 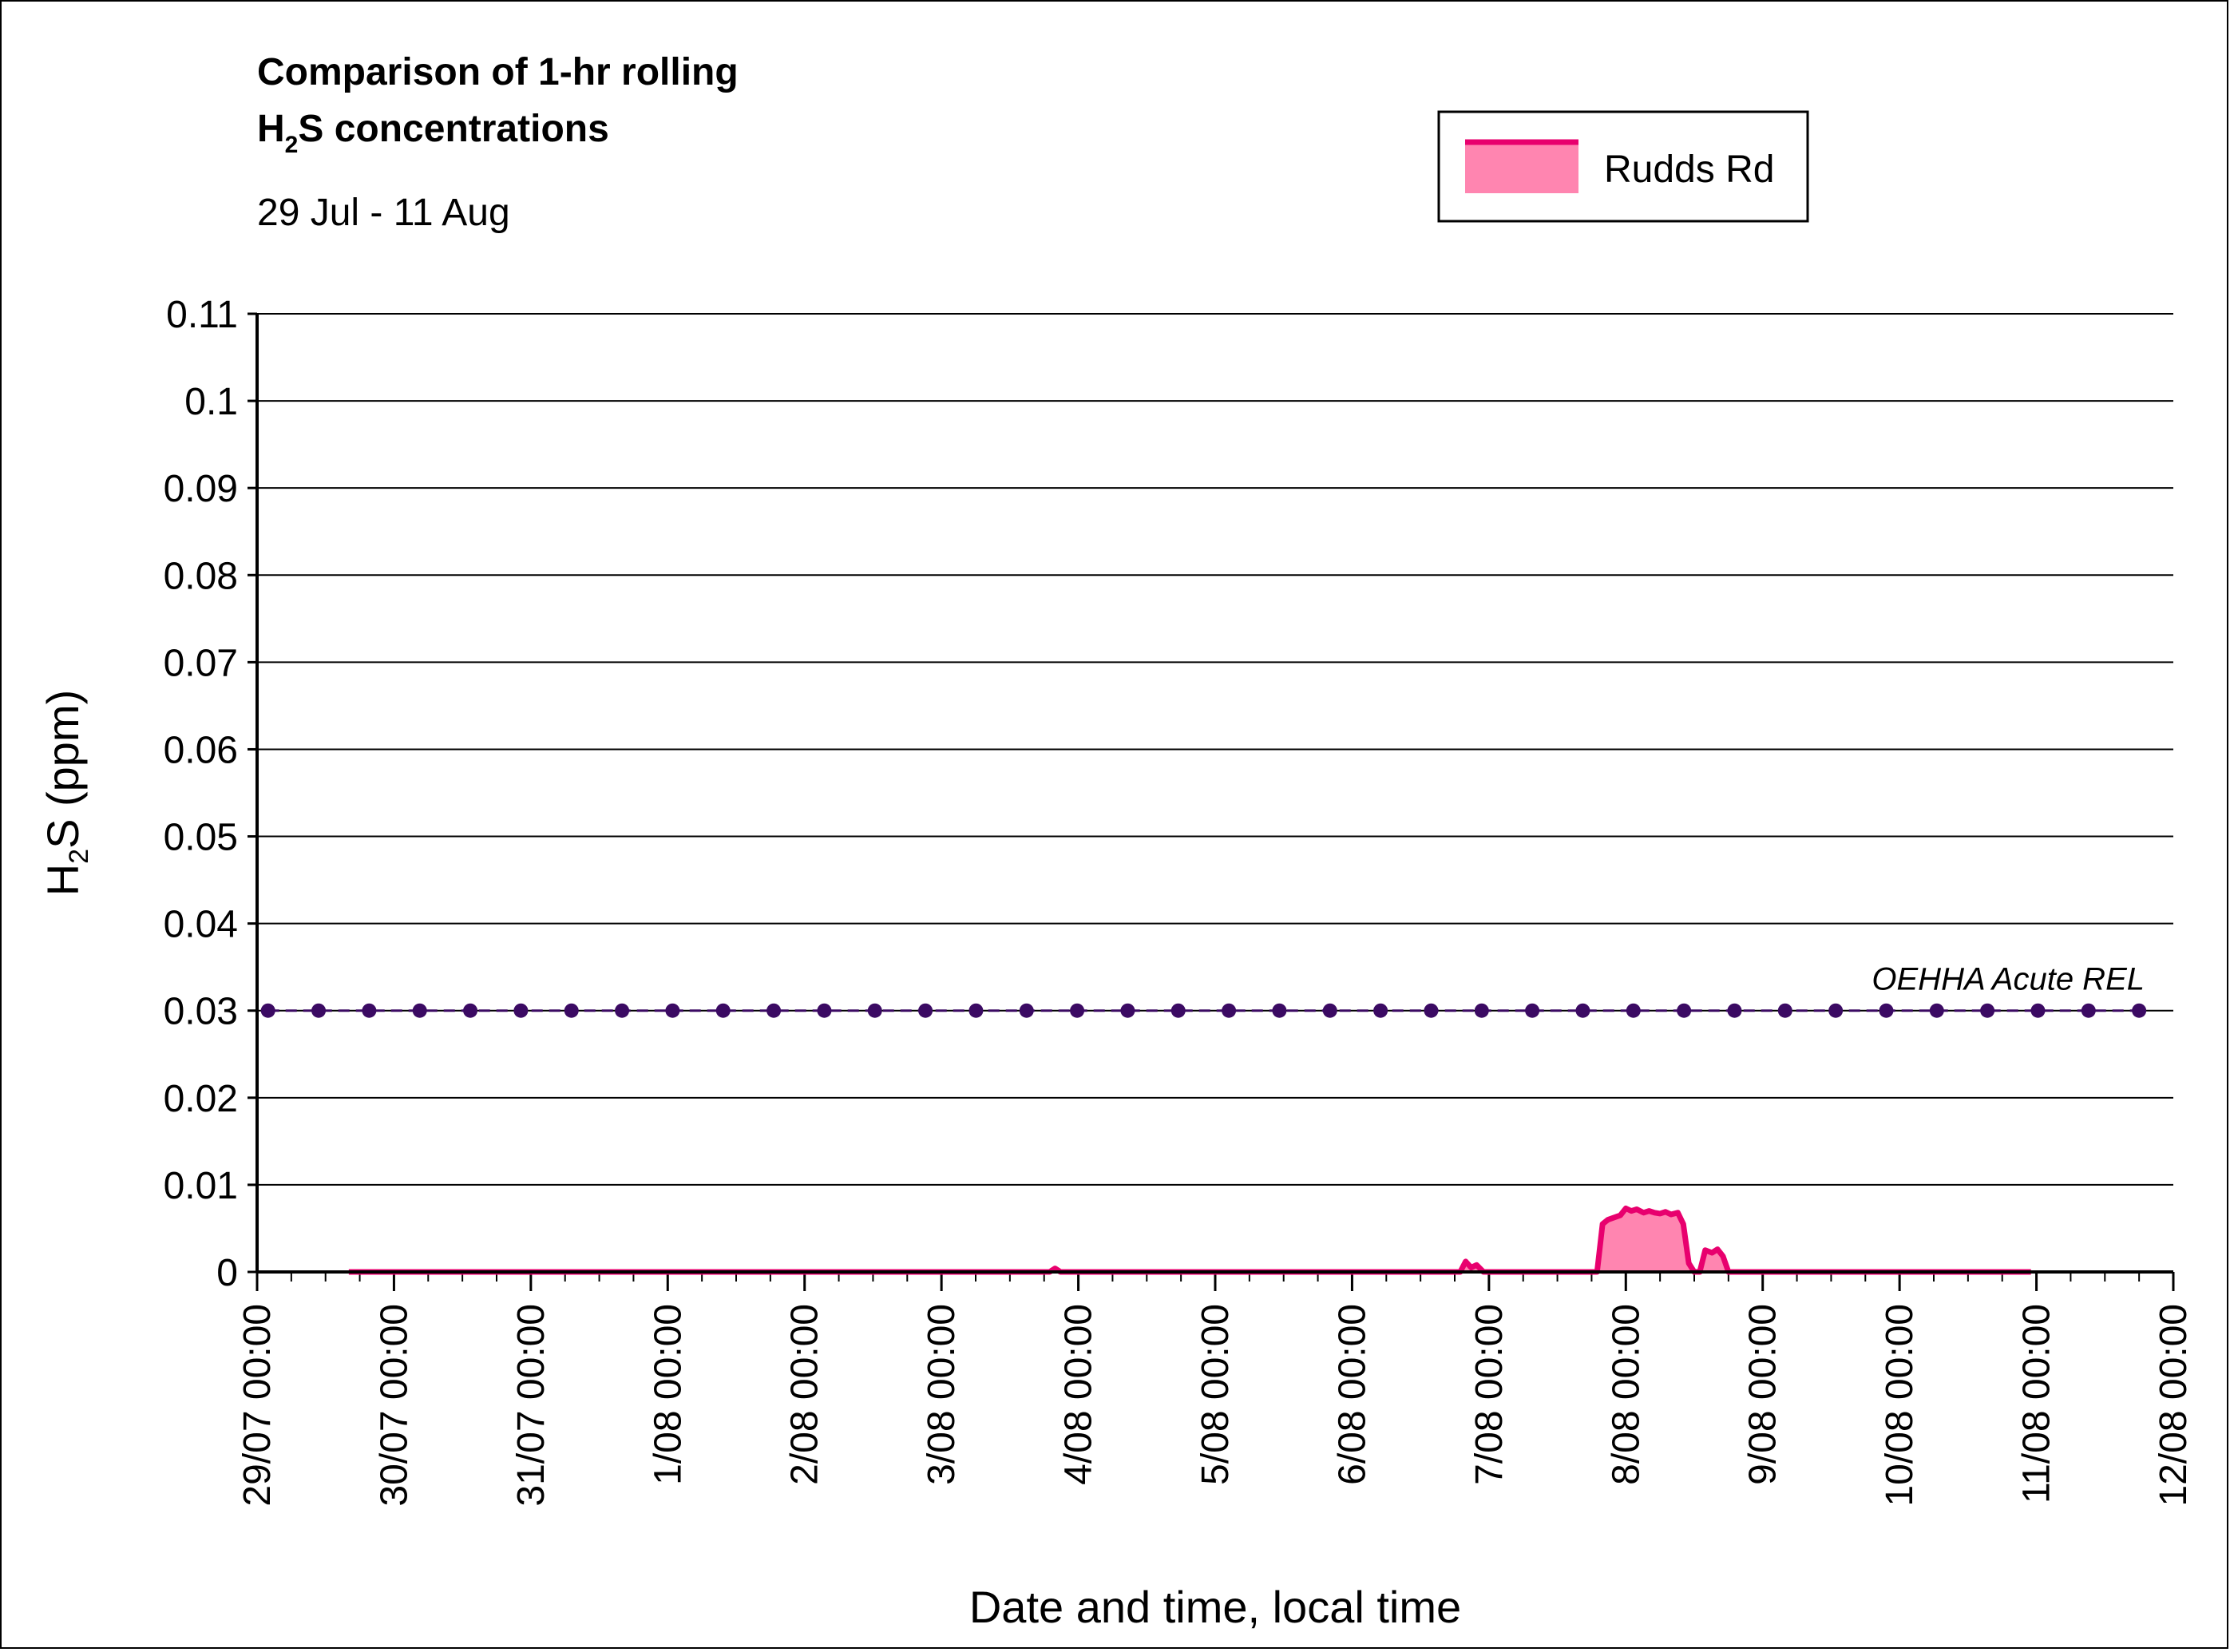 I want to click on x-tick-label: 29/07 00:00, so click(x=258, y=1405).